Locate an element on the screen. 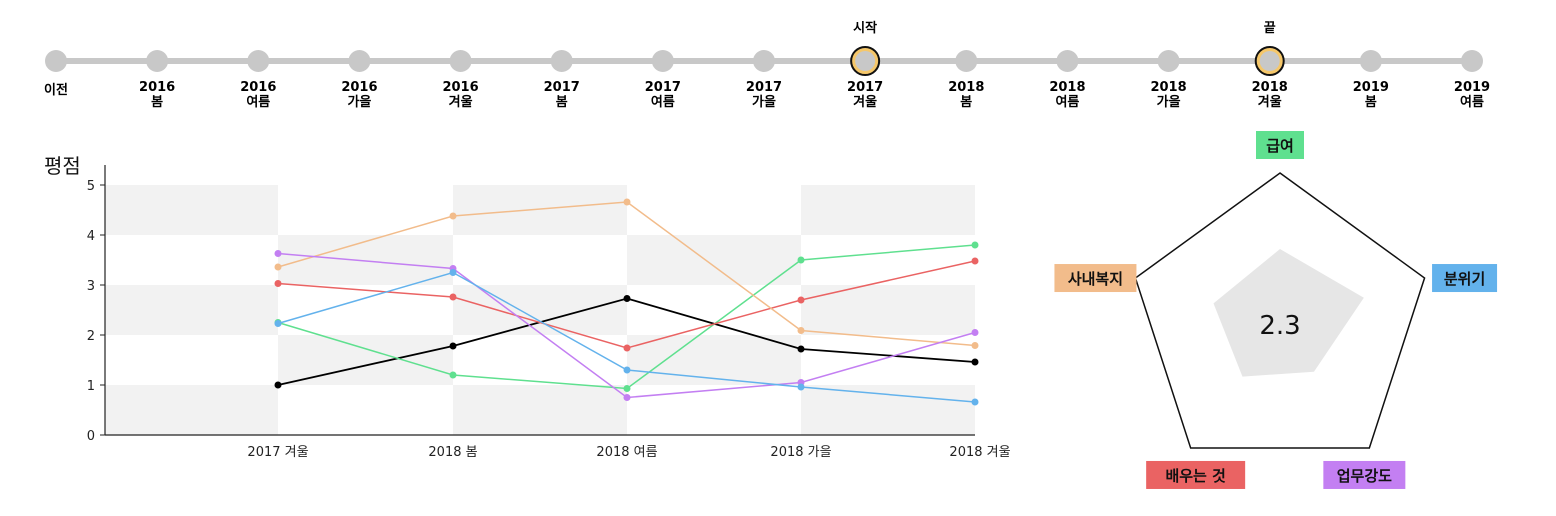 The width and height of the screenshot is (1556, 516). x-tick-label: 2018 봄 is located at coordinates (452, 452).